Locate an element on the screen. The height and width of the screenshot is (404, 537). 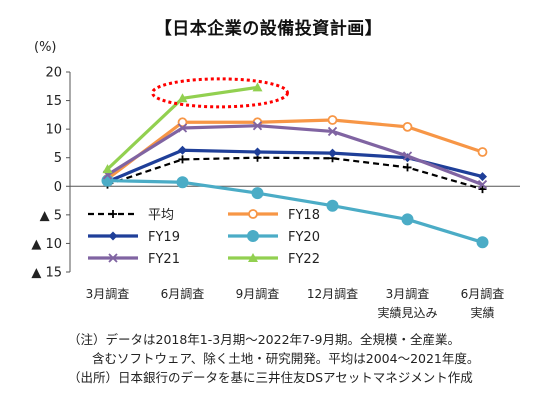
y-tick-label: 15 is located at coordinates (53, 101).